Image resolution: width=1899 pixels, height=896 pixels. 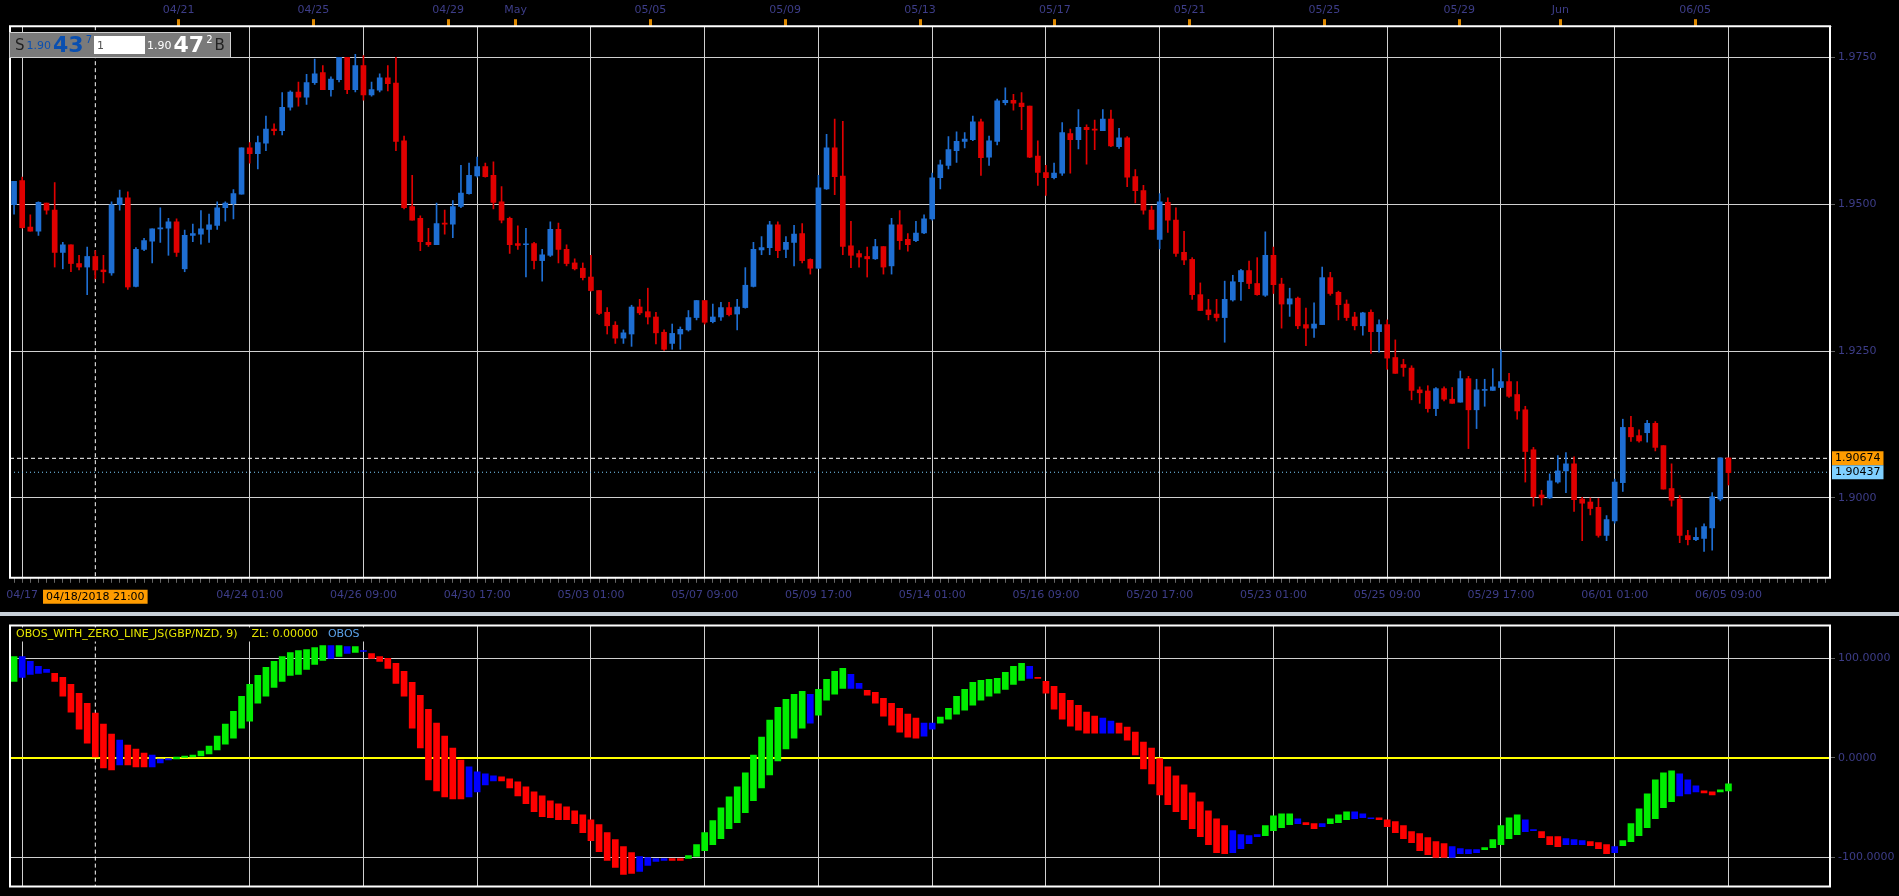 I want to click on x-tick-label: 06/05 09:00, so click(x=1728, y=595).